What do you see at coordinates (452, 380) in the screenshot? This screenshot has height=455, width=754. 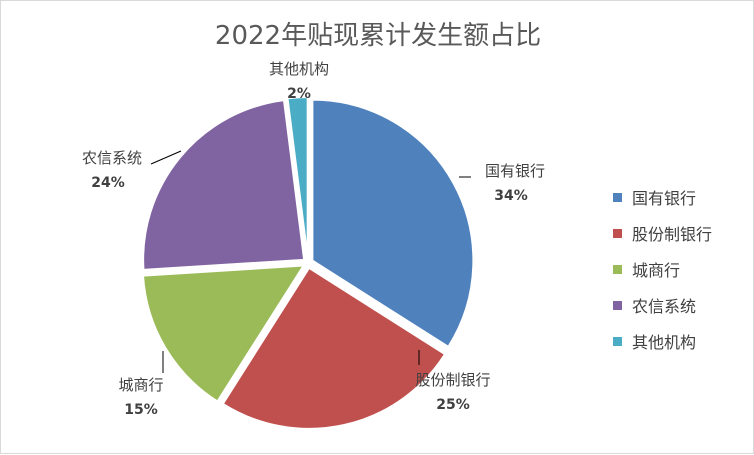 I see `slice-label-name: 股份制银行` at bounding box center [452, 380].